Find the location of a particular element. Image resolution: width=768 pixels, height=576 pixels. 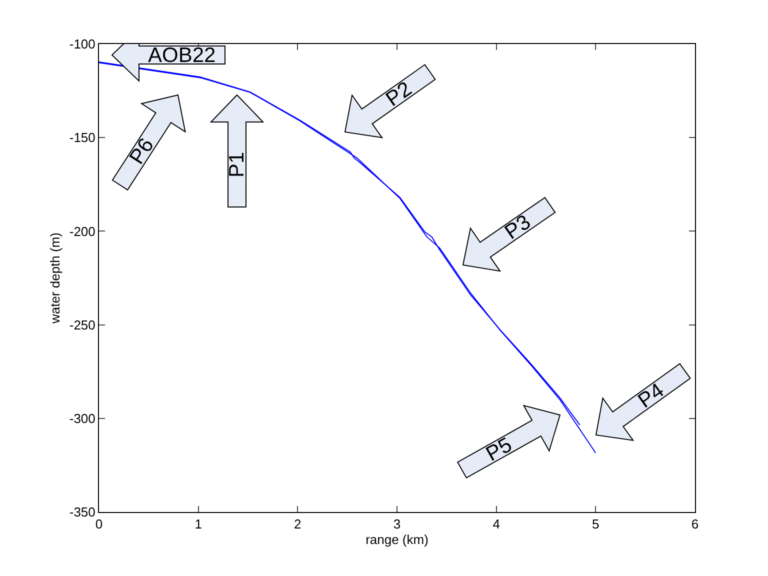

x-tick-label: 1 is located at coordinates (198, 524).